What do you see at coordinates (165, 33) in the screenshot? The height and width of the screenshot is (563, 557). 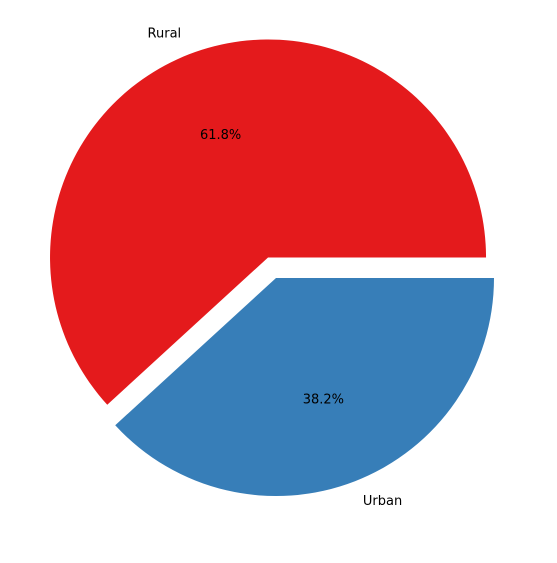 I see `pie-category-label-rural: Rural` at bounding box center [165, 33].